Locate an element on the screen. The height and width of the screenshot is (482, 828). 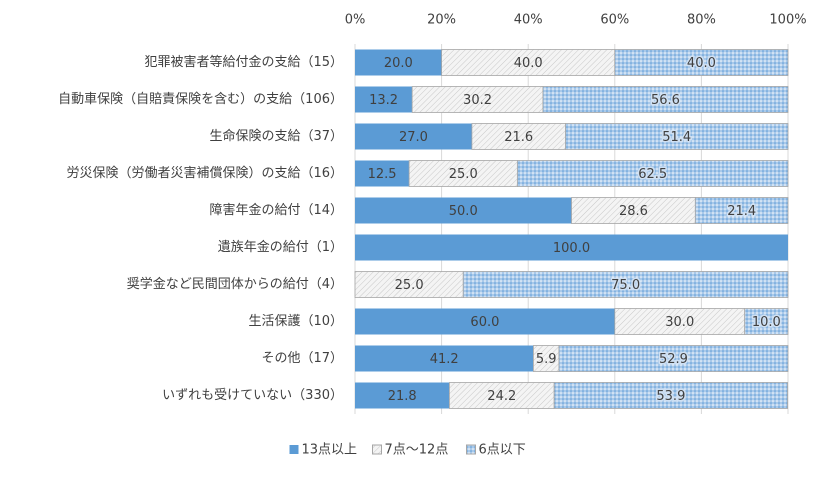
data-label: 27.0 is located at coordinates (413, 137).